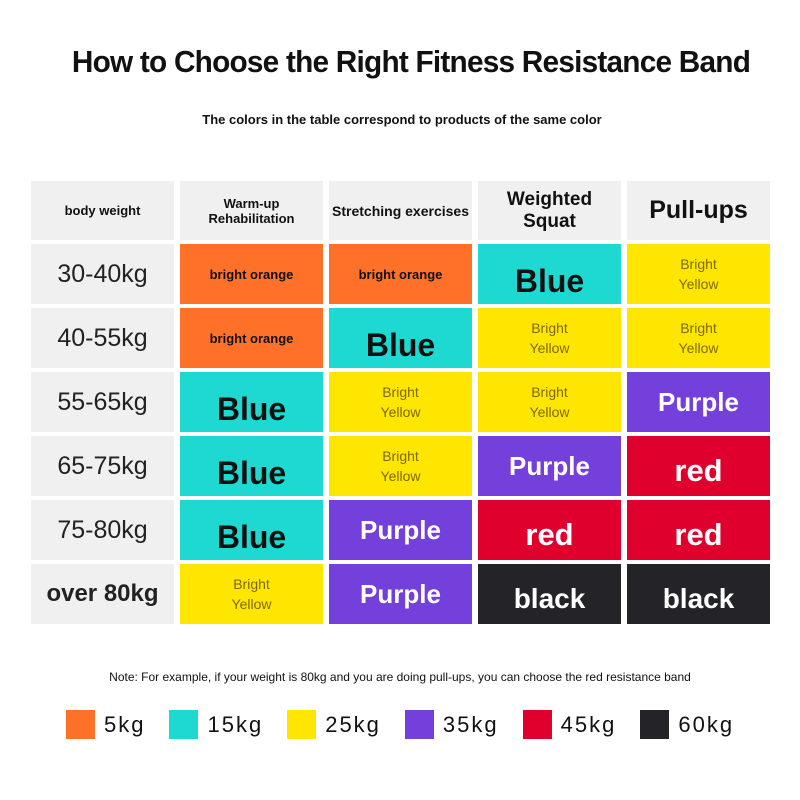 The image size is (800, 800). I want to click on legend-label: 15kg, so click(235, 724).